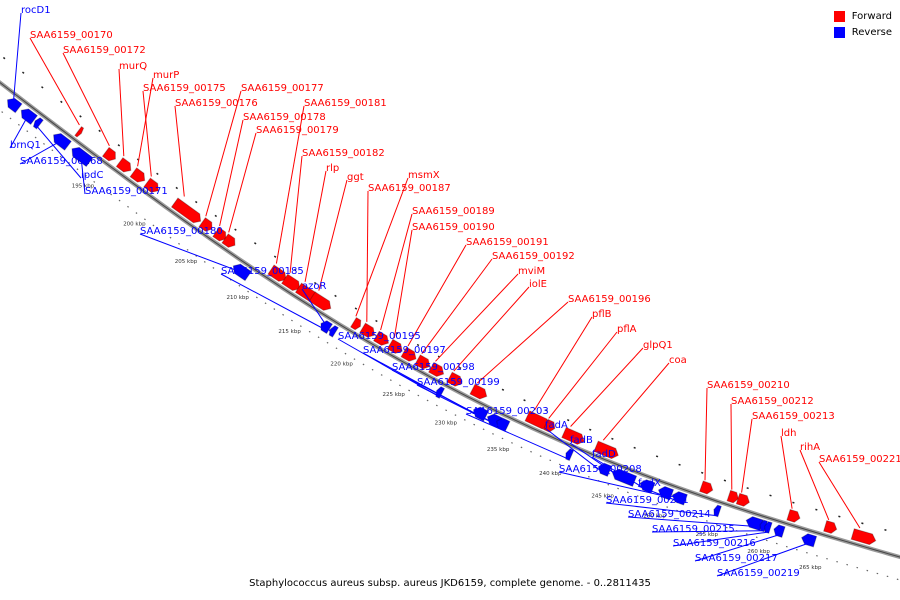  I want to click on gene-label-saa6159-00168: SAA6159_00168, so click(61, 161).